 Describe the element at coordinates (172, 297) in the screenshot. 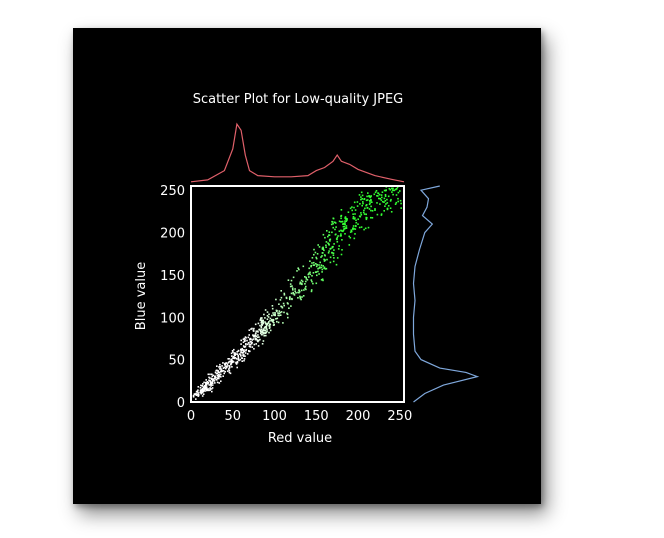

I see `y-axis-ticks: 0 50 100 150 200 250` at that location.